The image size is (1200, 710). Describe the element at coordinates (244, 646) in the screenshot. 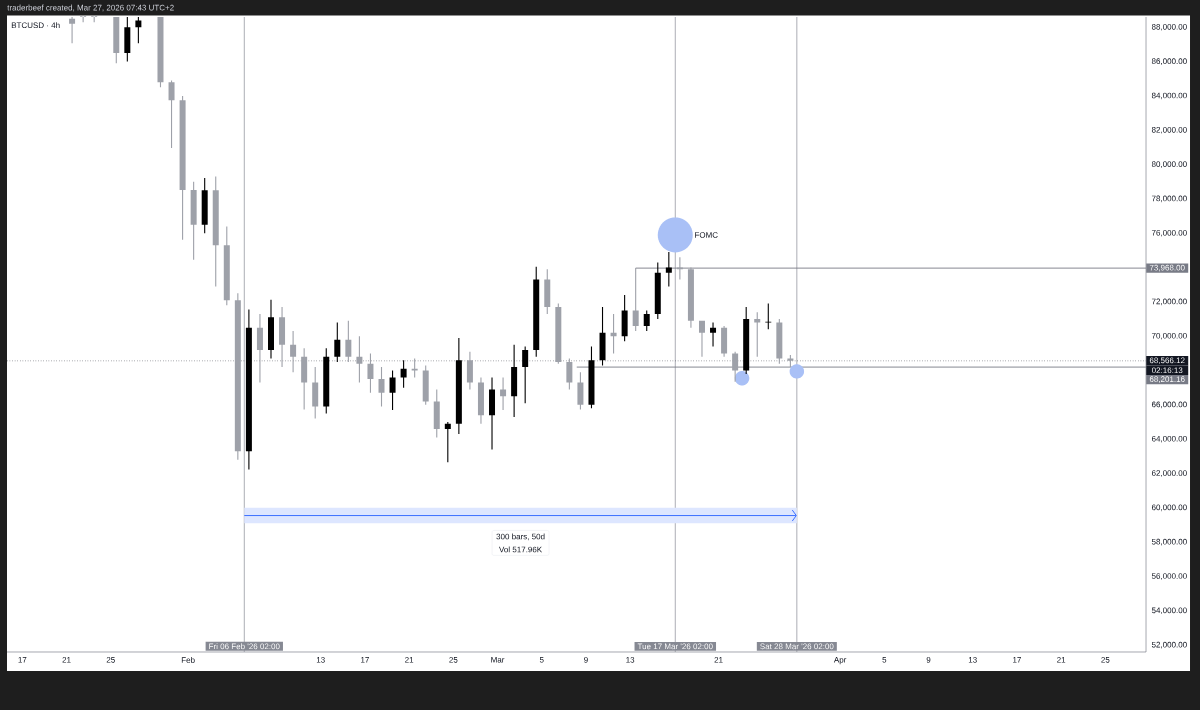

I see `ref-line-label: Fri 06 Feb '26 02:00` at that location.